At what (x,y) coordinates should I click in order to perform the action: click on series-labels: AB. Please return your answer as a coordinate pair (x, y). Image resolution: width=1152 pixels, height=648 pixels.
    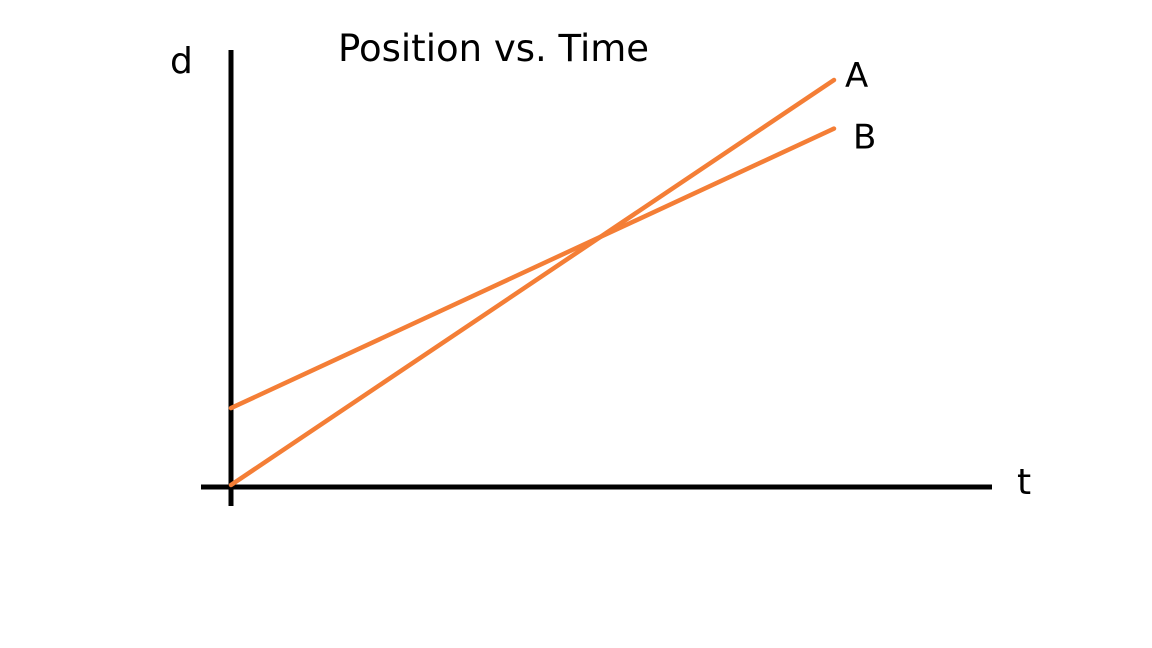
    Looking at the image, I should click on (860, 107).